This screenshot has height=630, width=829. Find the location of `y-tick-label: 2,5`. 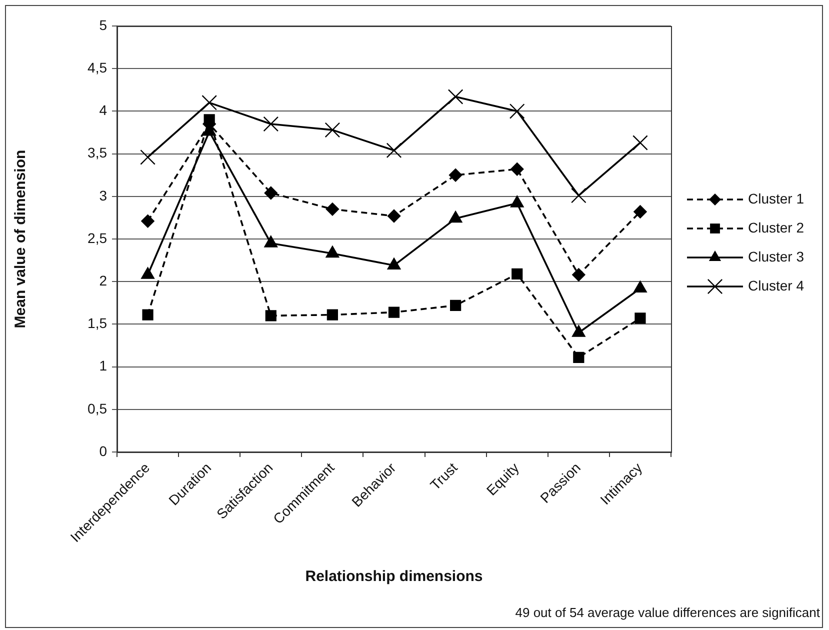

y-tick-label: 2,5 is located at coordinates (98, 238).